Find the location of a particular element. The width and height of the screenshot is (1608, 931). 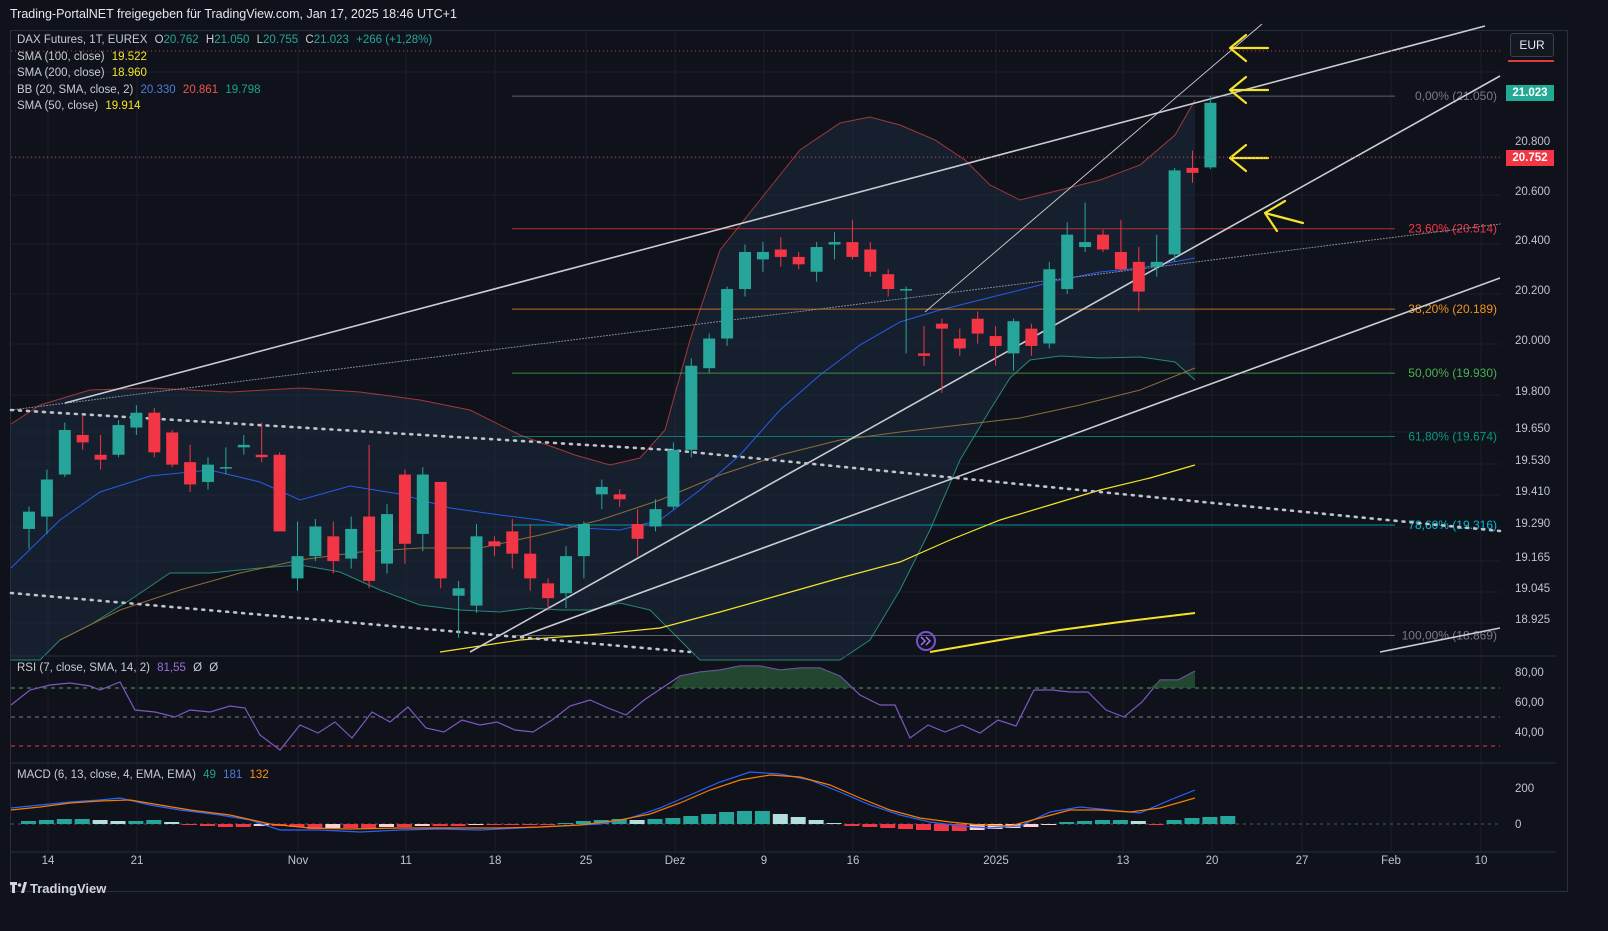

trendline-steep is located at coordinates (1093, 168).